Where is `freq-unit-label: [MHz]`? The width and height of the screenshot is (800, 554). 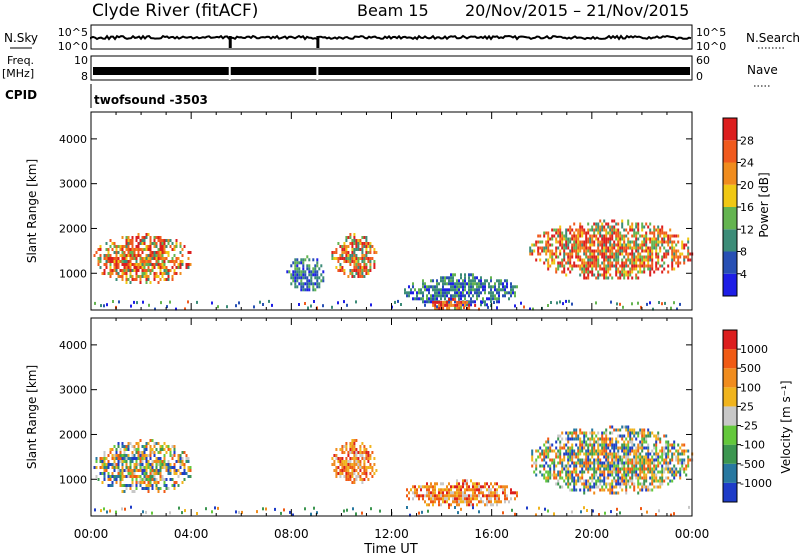 freq-unit-label: [MHz] is located at coordinates (18, 73).